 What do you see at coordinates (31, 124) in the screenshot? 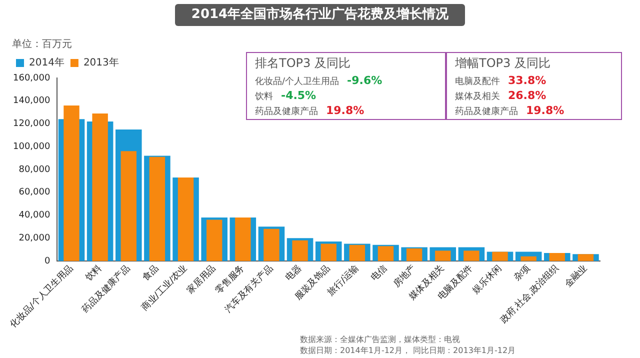
I see `y-tick-label: 120,000` at bounding box center [31, 124].